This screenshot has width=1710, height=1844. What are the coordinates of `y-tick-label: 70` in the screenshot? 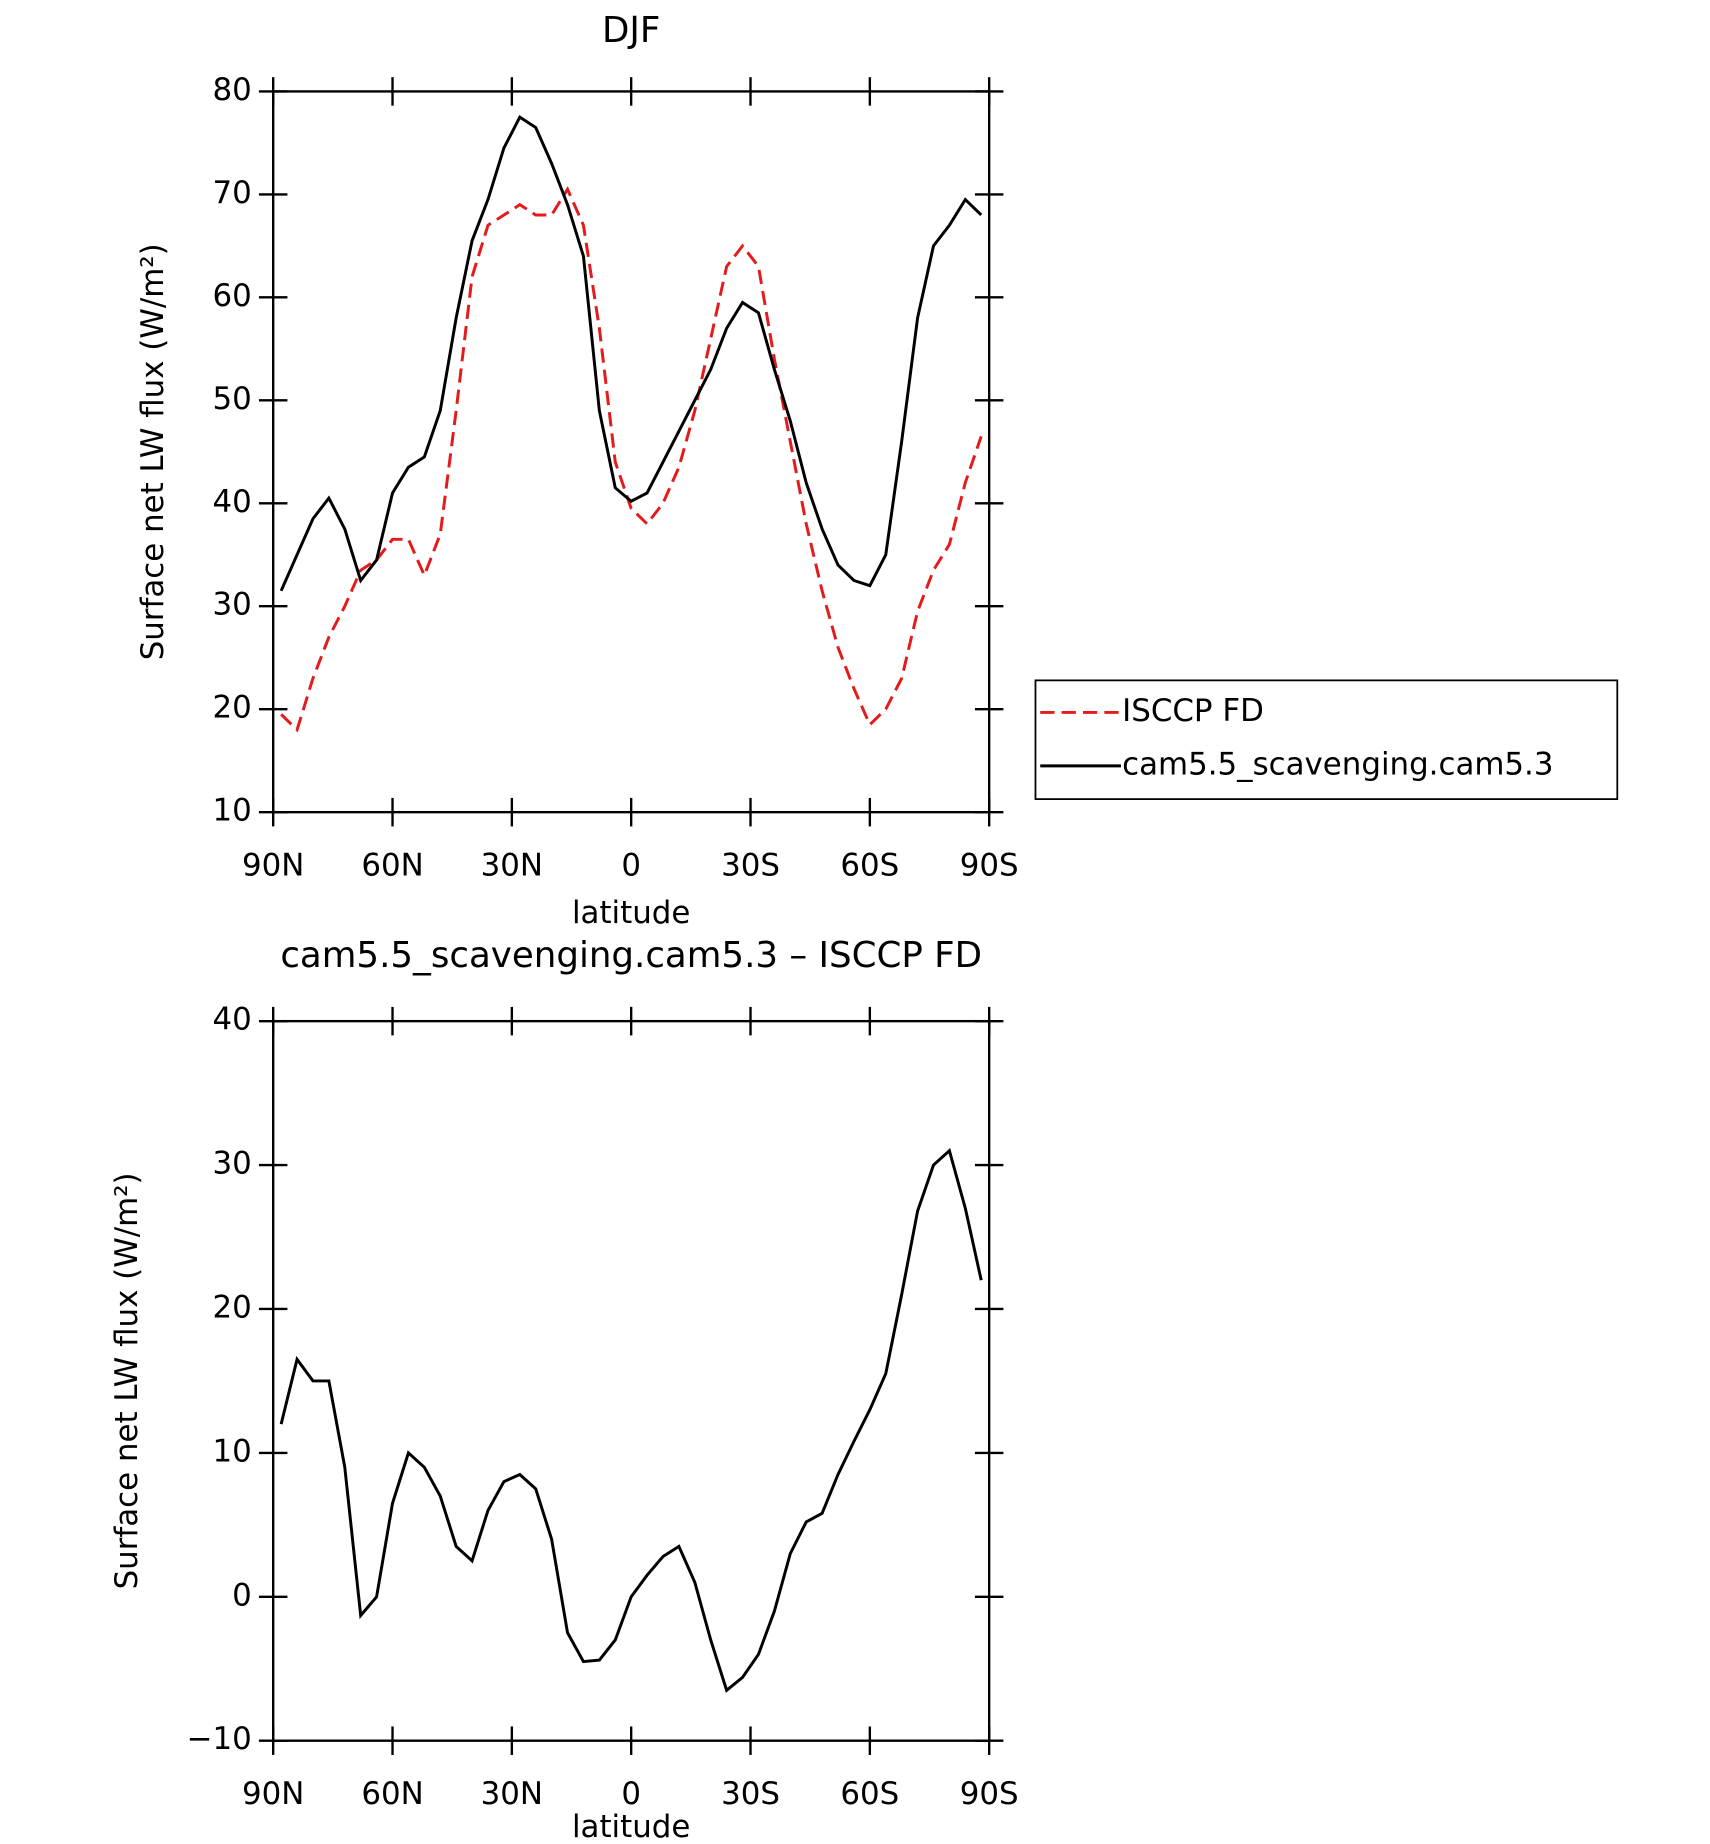 It's located at (232, 193).